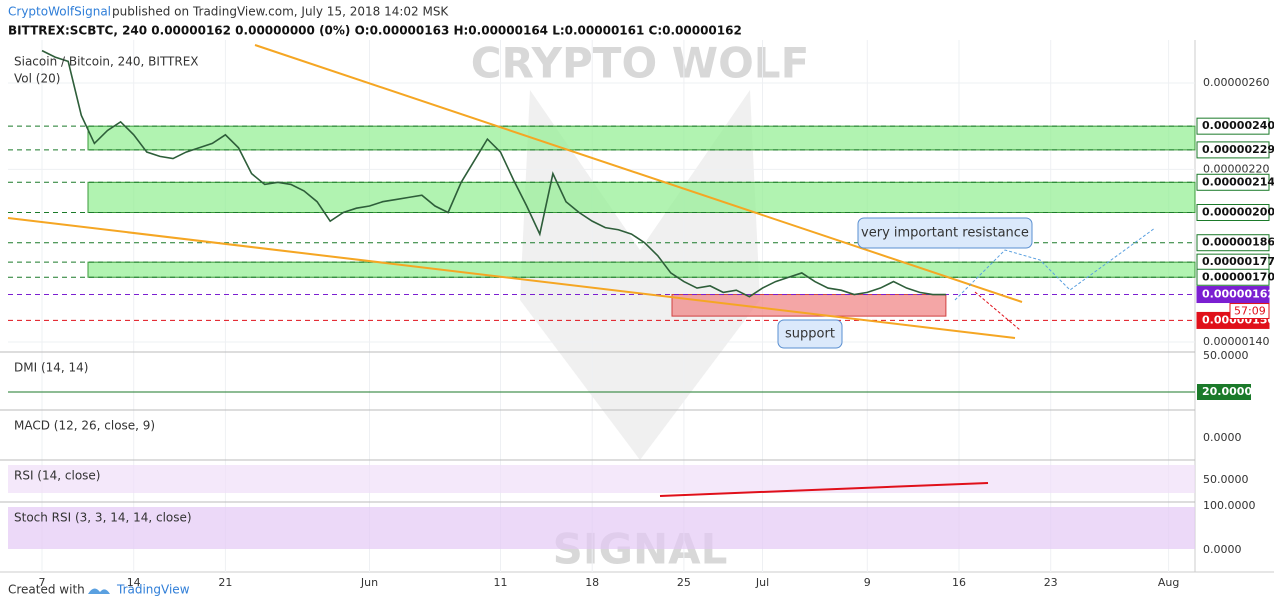 The height and width of the screenshot is (612, 1274). I want to click on level-label: 0.00000229, so click(1238, 149).